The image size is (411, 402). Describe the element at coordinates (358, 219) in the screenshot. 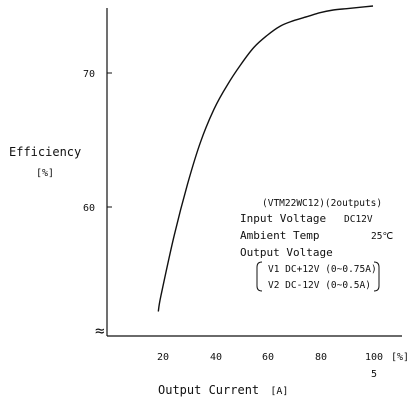

I see `annotation-input-voltage-value: DC12V` at that location.